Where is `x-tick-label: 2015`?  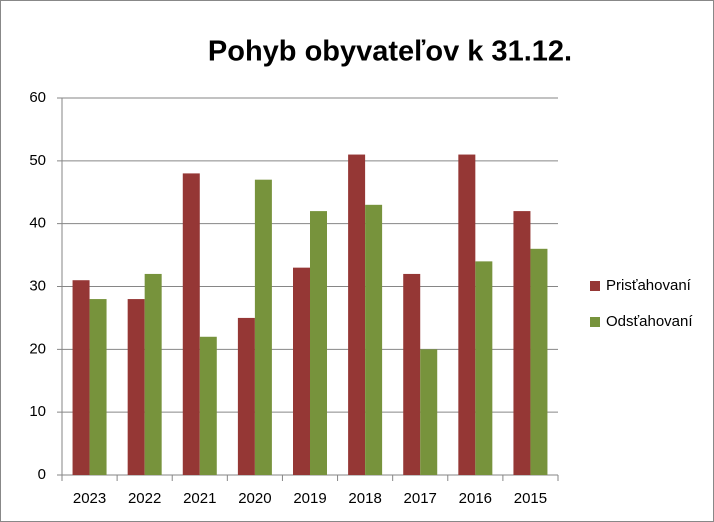 x-tick-label: 2015 is located at coordinates (530, 498).